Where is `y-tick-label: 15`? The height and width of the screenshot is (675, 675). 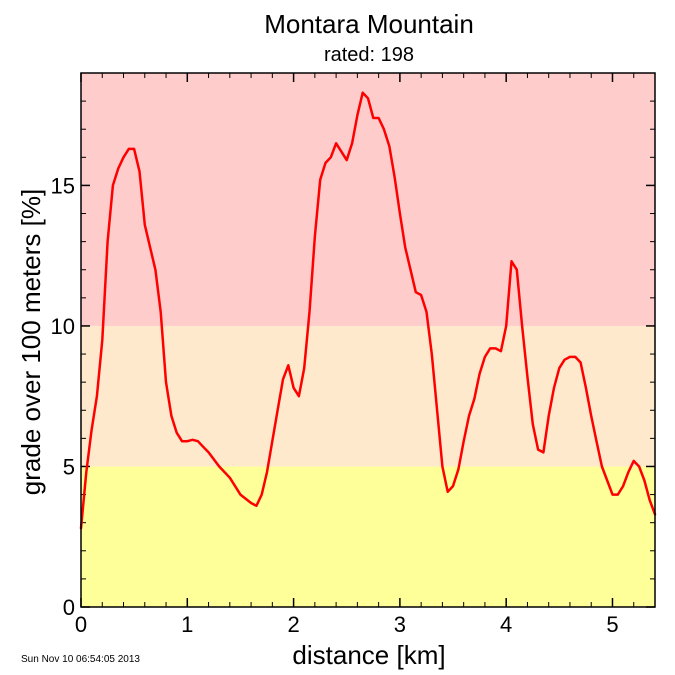 y-tick-label: 15 is located at coordinates (63, 185).